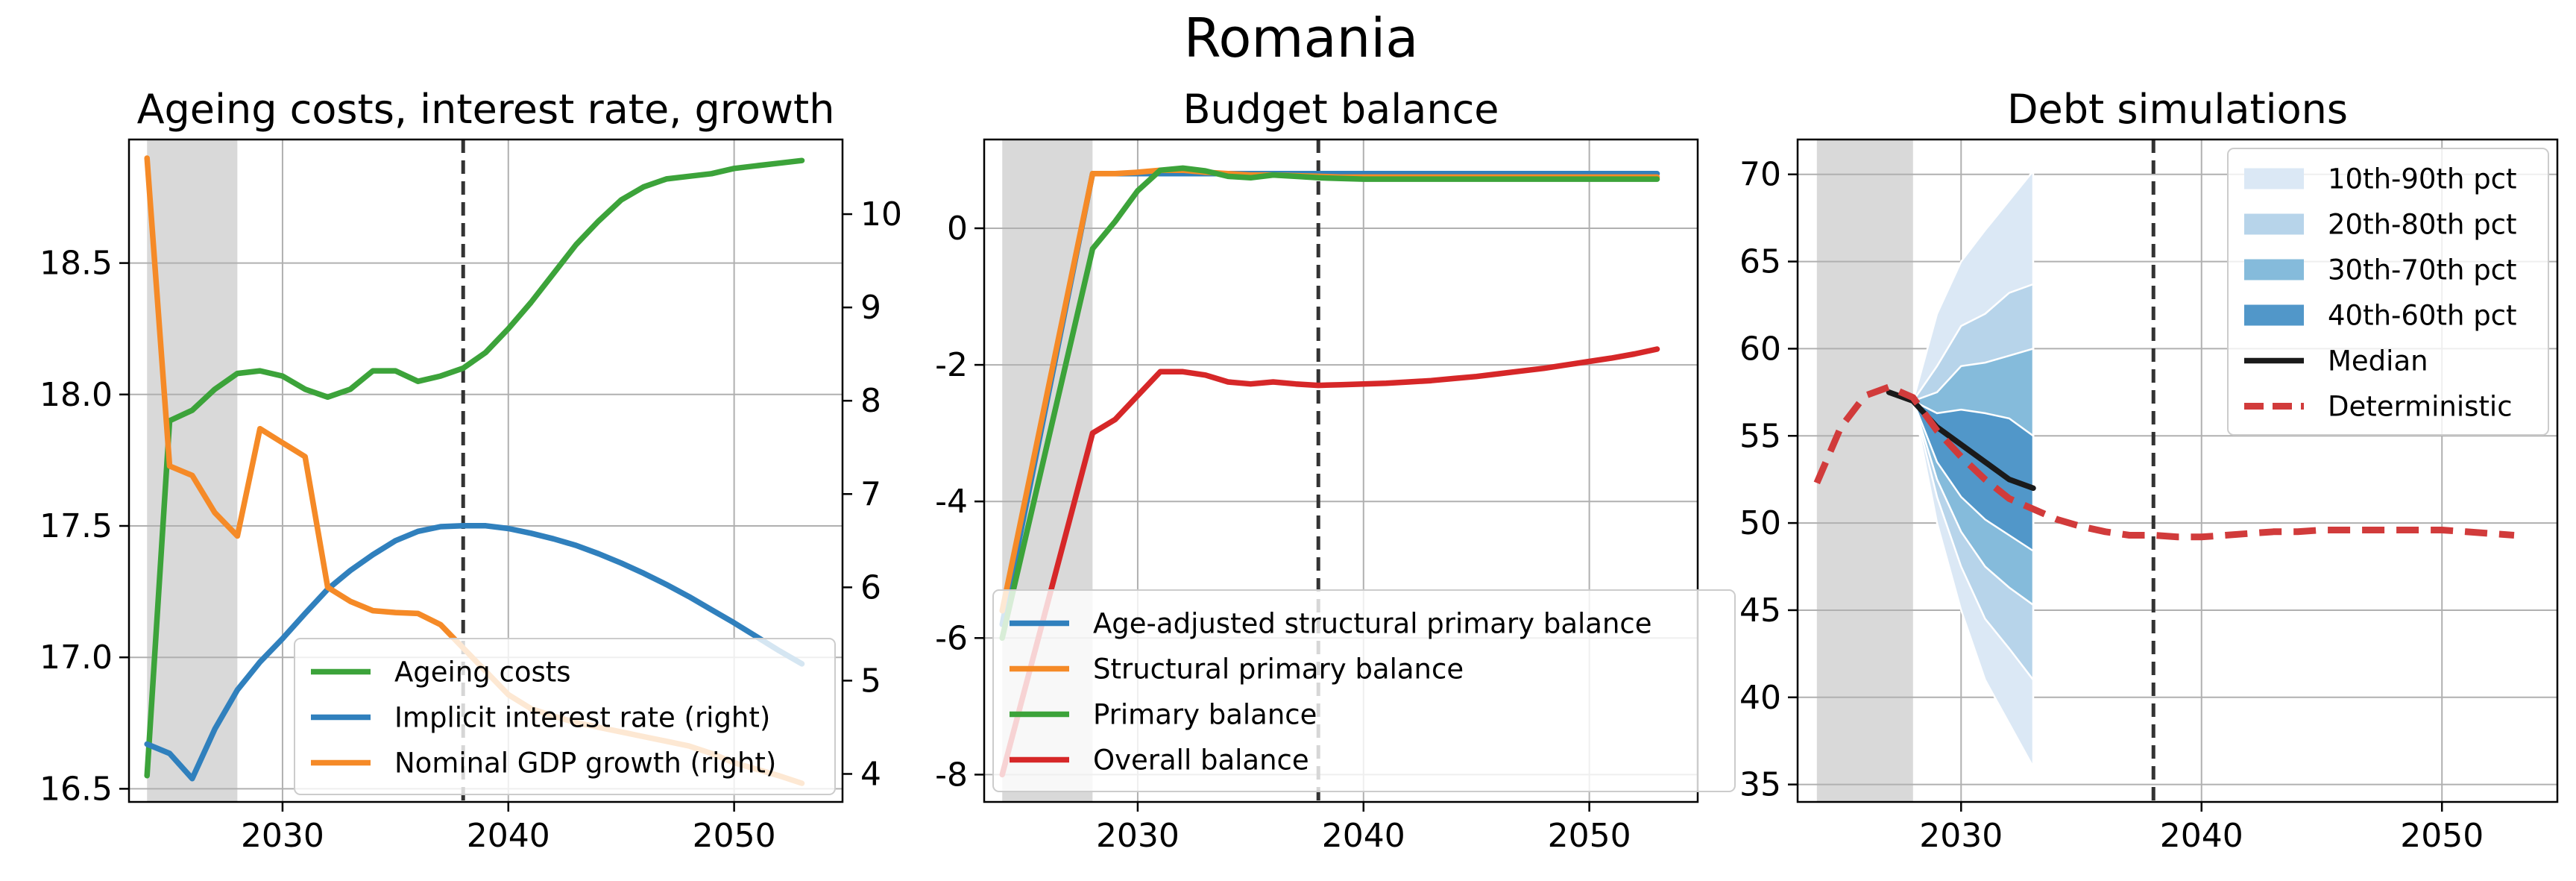 Image resolution: width=2576 pixels, height=881 pixels. What do you see at coordinates (582, 718) in the screenshot?
I see `legend-label: Implicit interest rate (right)` at bounding box center [582, 718].